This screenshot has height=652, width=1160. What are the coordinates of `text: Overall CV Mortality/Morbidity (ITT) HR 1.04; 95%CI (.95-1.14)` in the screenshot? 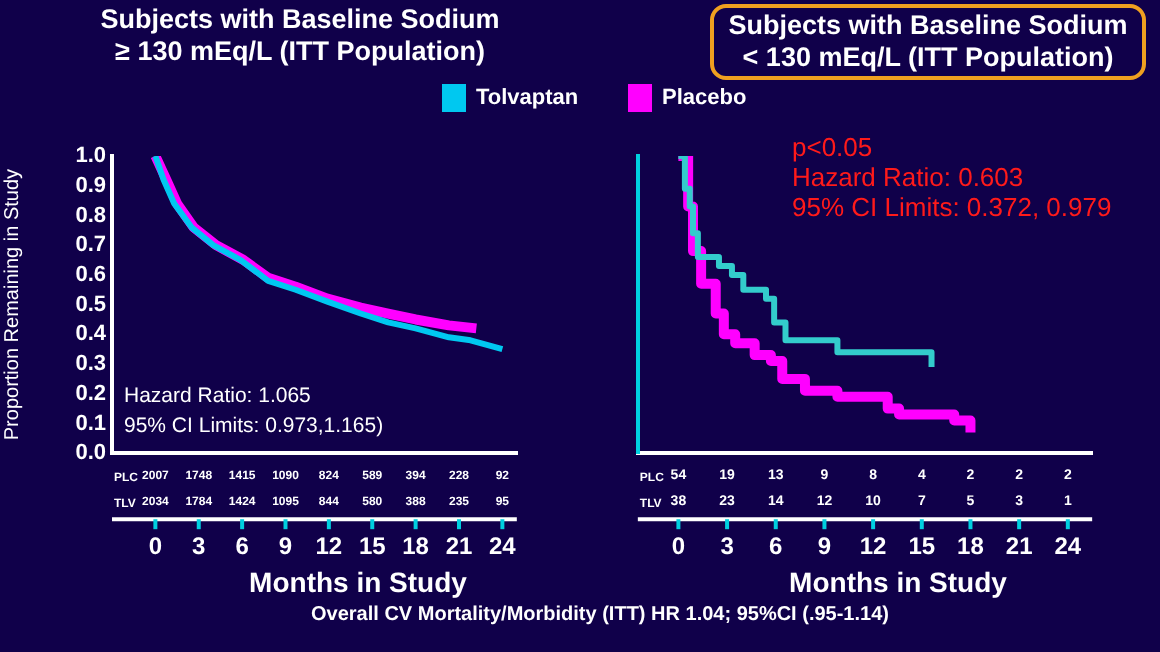 It's located at (600, 615).